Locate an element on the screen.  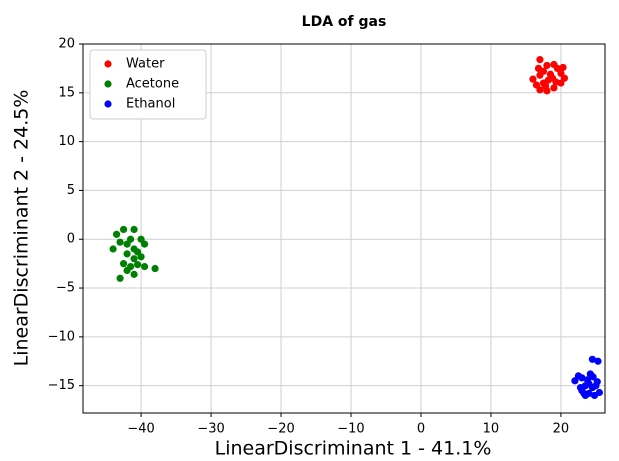
y-tick-label: 15 is located at coordinates (66, 92).